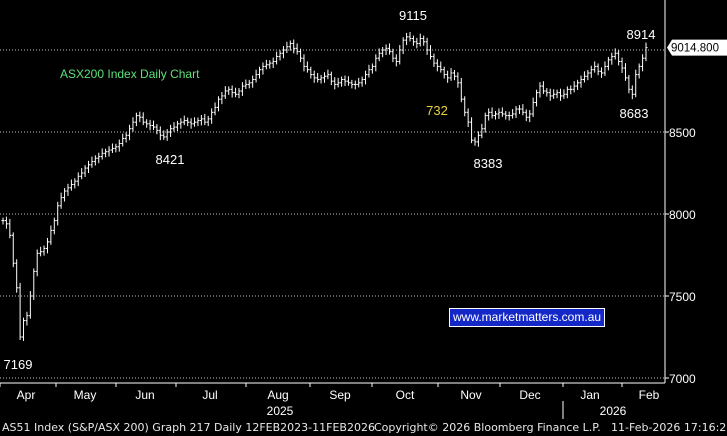 The image size is (727, 436). Describe the element at coordinates (613, 411) in the screenshot. I see `year-label: 2026` at that location.